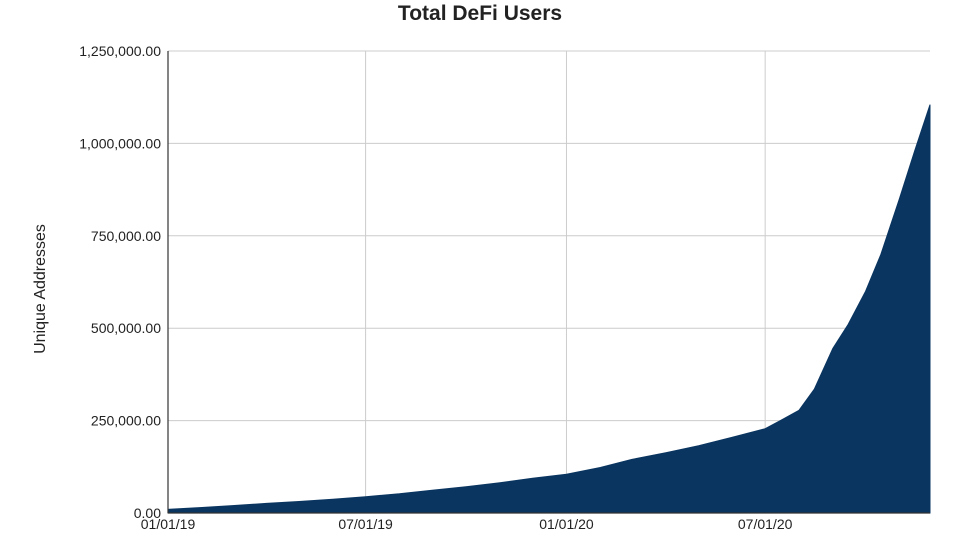 The width and height of the screenshot is (960, 539). What do you see at coordinates (126, 236) in the screenshot?
I see `y-tick-label: 750,000.00` at bounding box center [126, 236].